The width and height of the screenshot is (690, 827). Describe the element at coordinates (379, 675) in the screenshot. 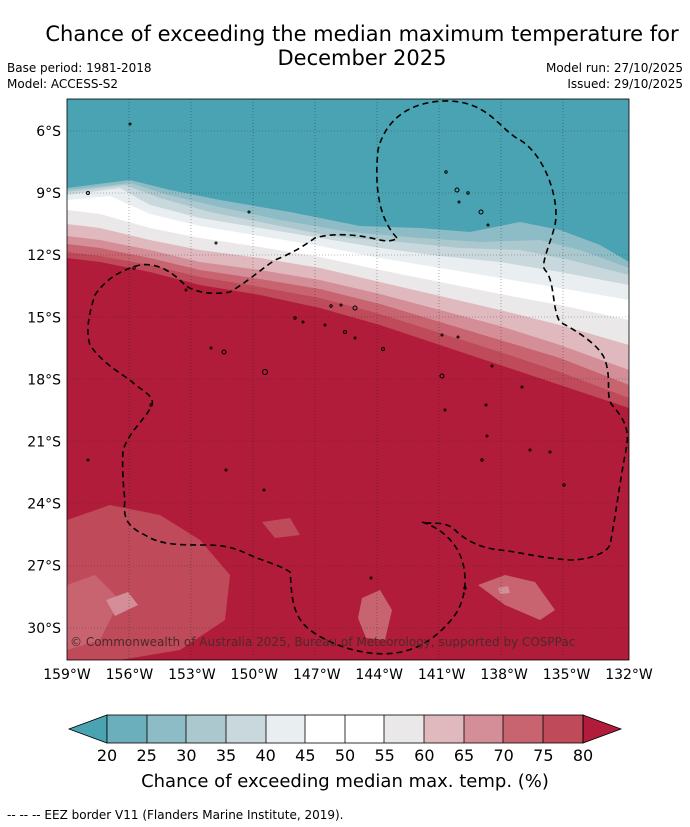

I see `lon-tick-label: 144°W` at that location.